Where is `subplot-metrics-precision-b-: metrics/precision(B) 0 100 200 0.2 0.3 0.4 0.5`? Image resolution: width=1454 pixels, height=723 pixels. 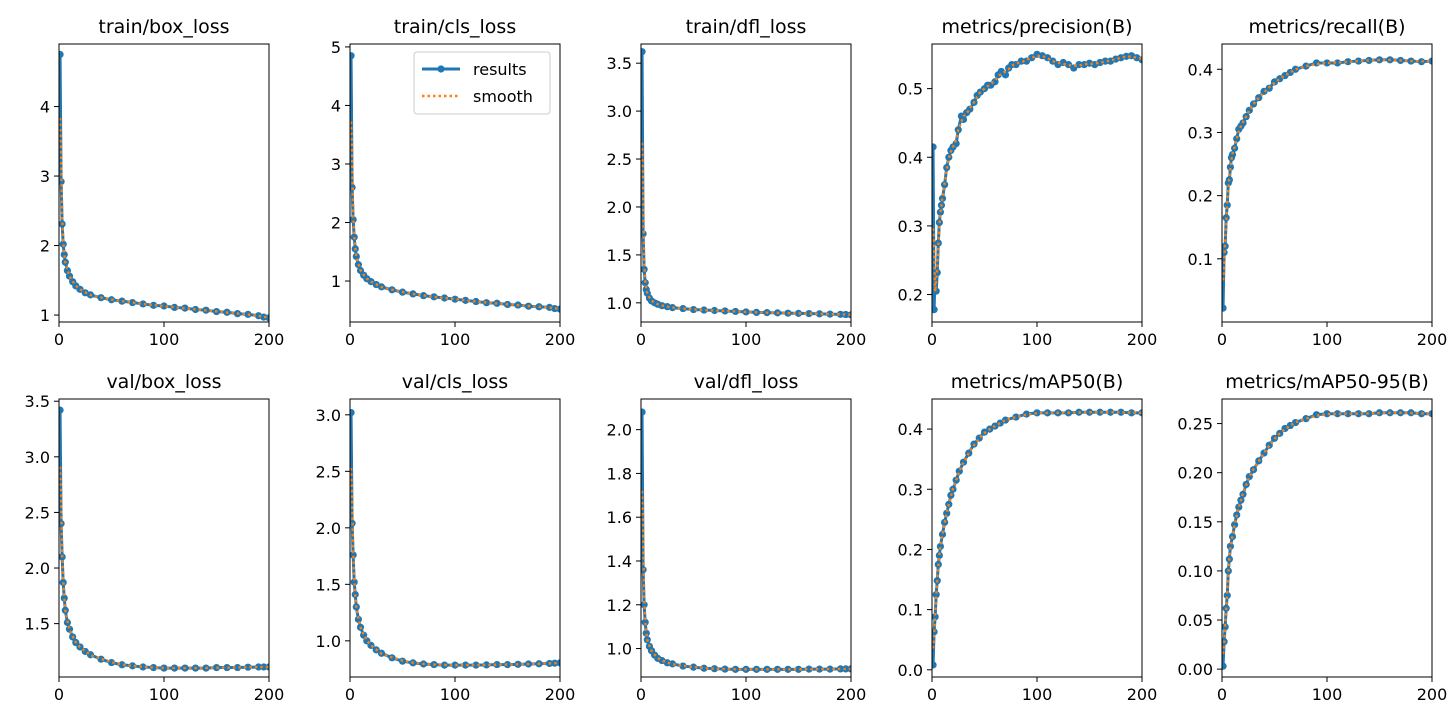
subplot-metrics-precision-b-: metrics/precision(B) 0 100 200 0.2 0.3 0.4 0.5 is located at coordinates (1028, 182).